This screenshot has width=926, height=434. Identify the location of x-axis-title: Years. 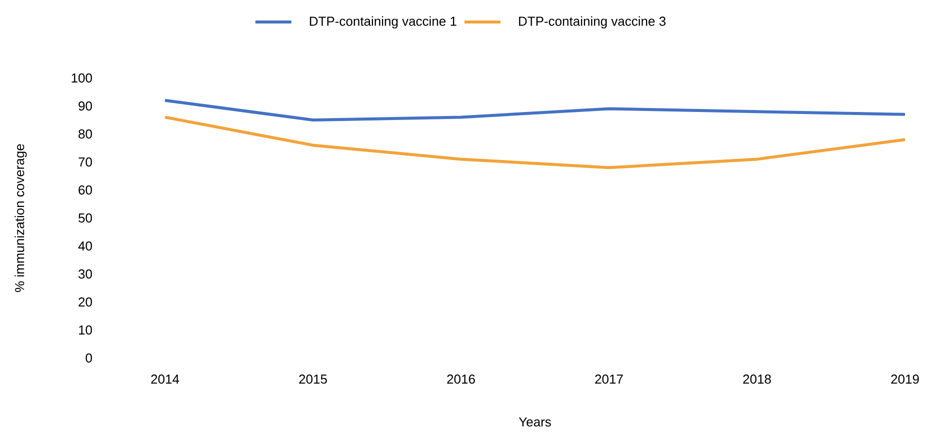
(534, 422).